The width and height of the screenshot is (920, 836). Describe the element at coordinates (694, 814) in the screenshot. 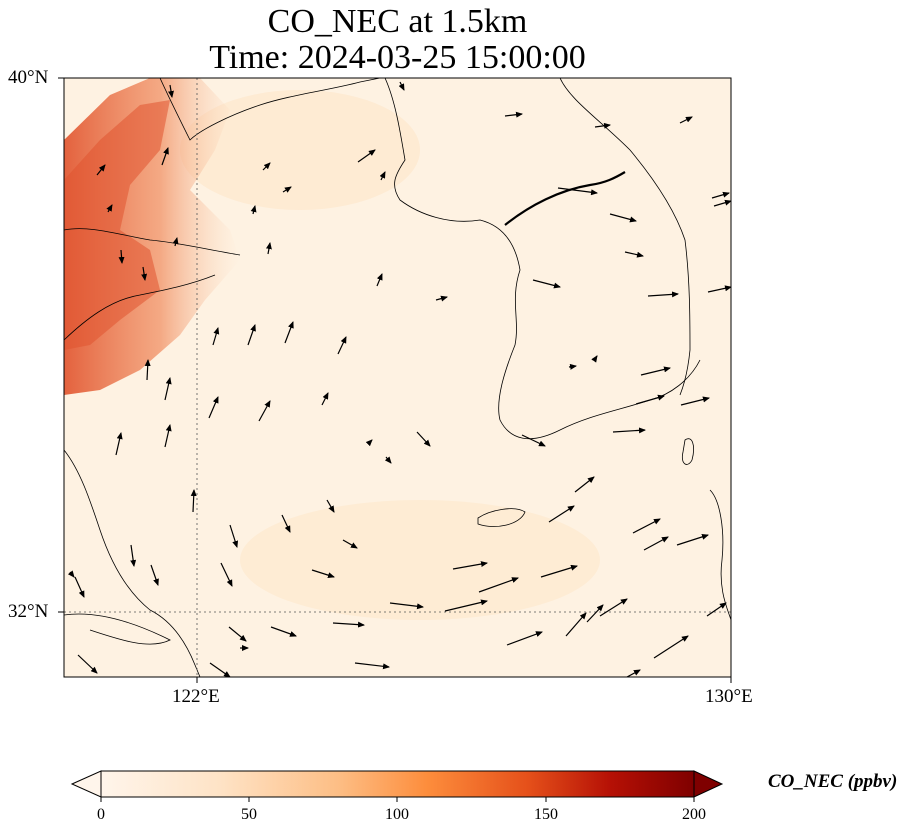

I see `colorbar-tick-label-200: 200` at that location.